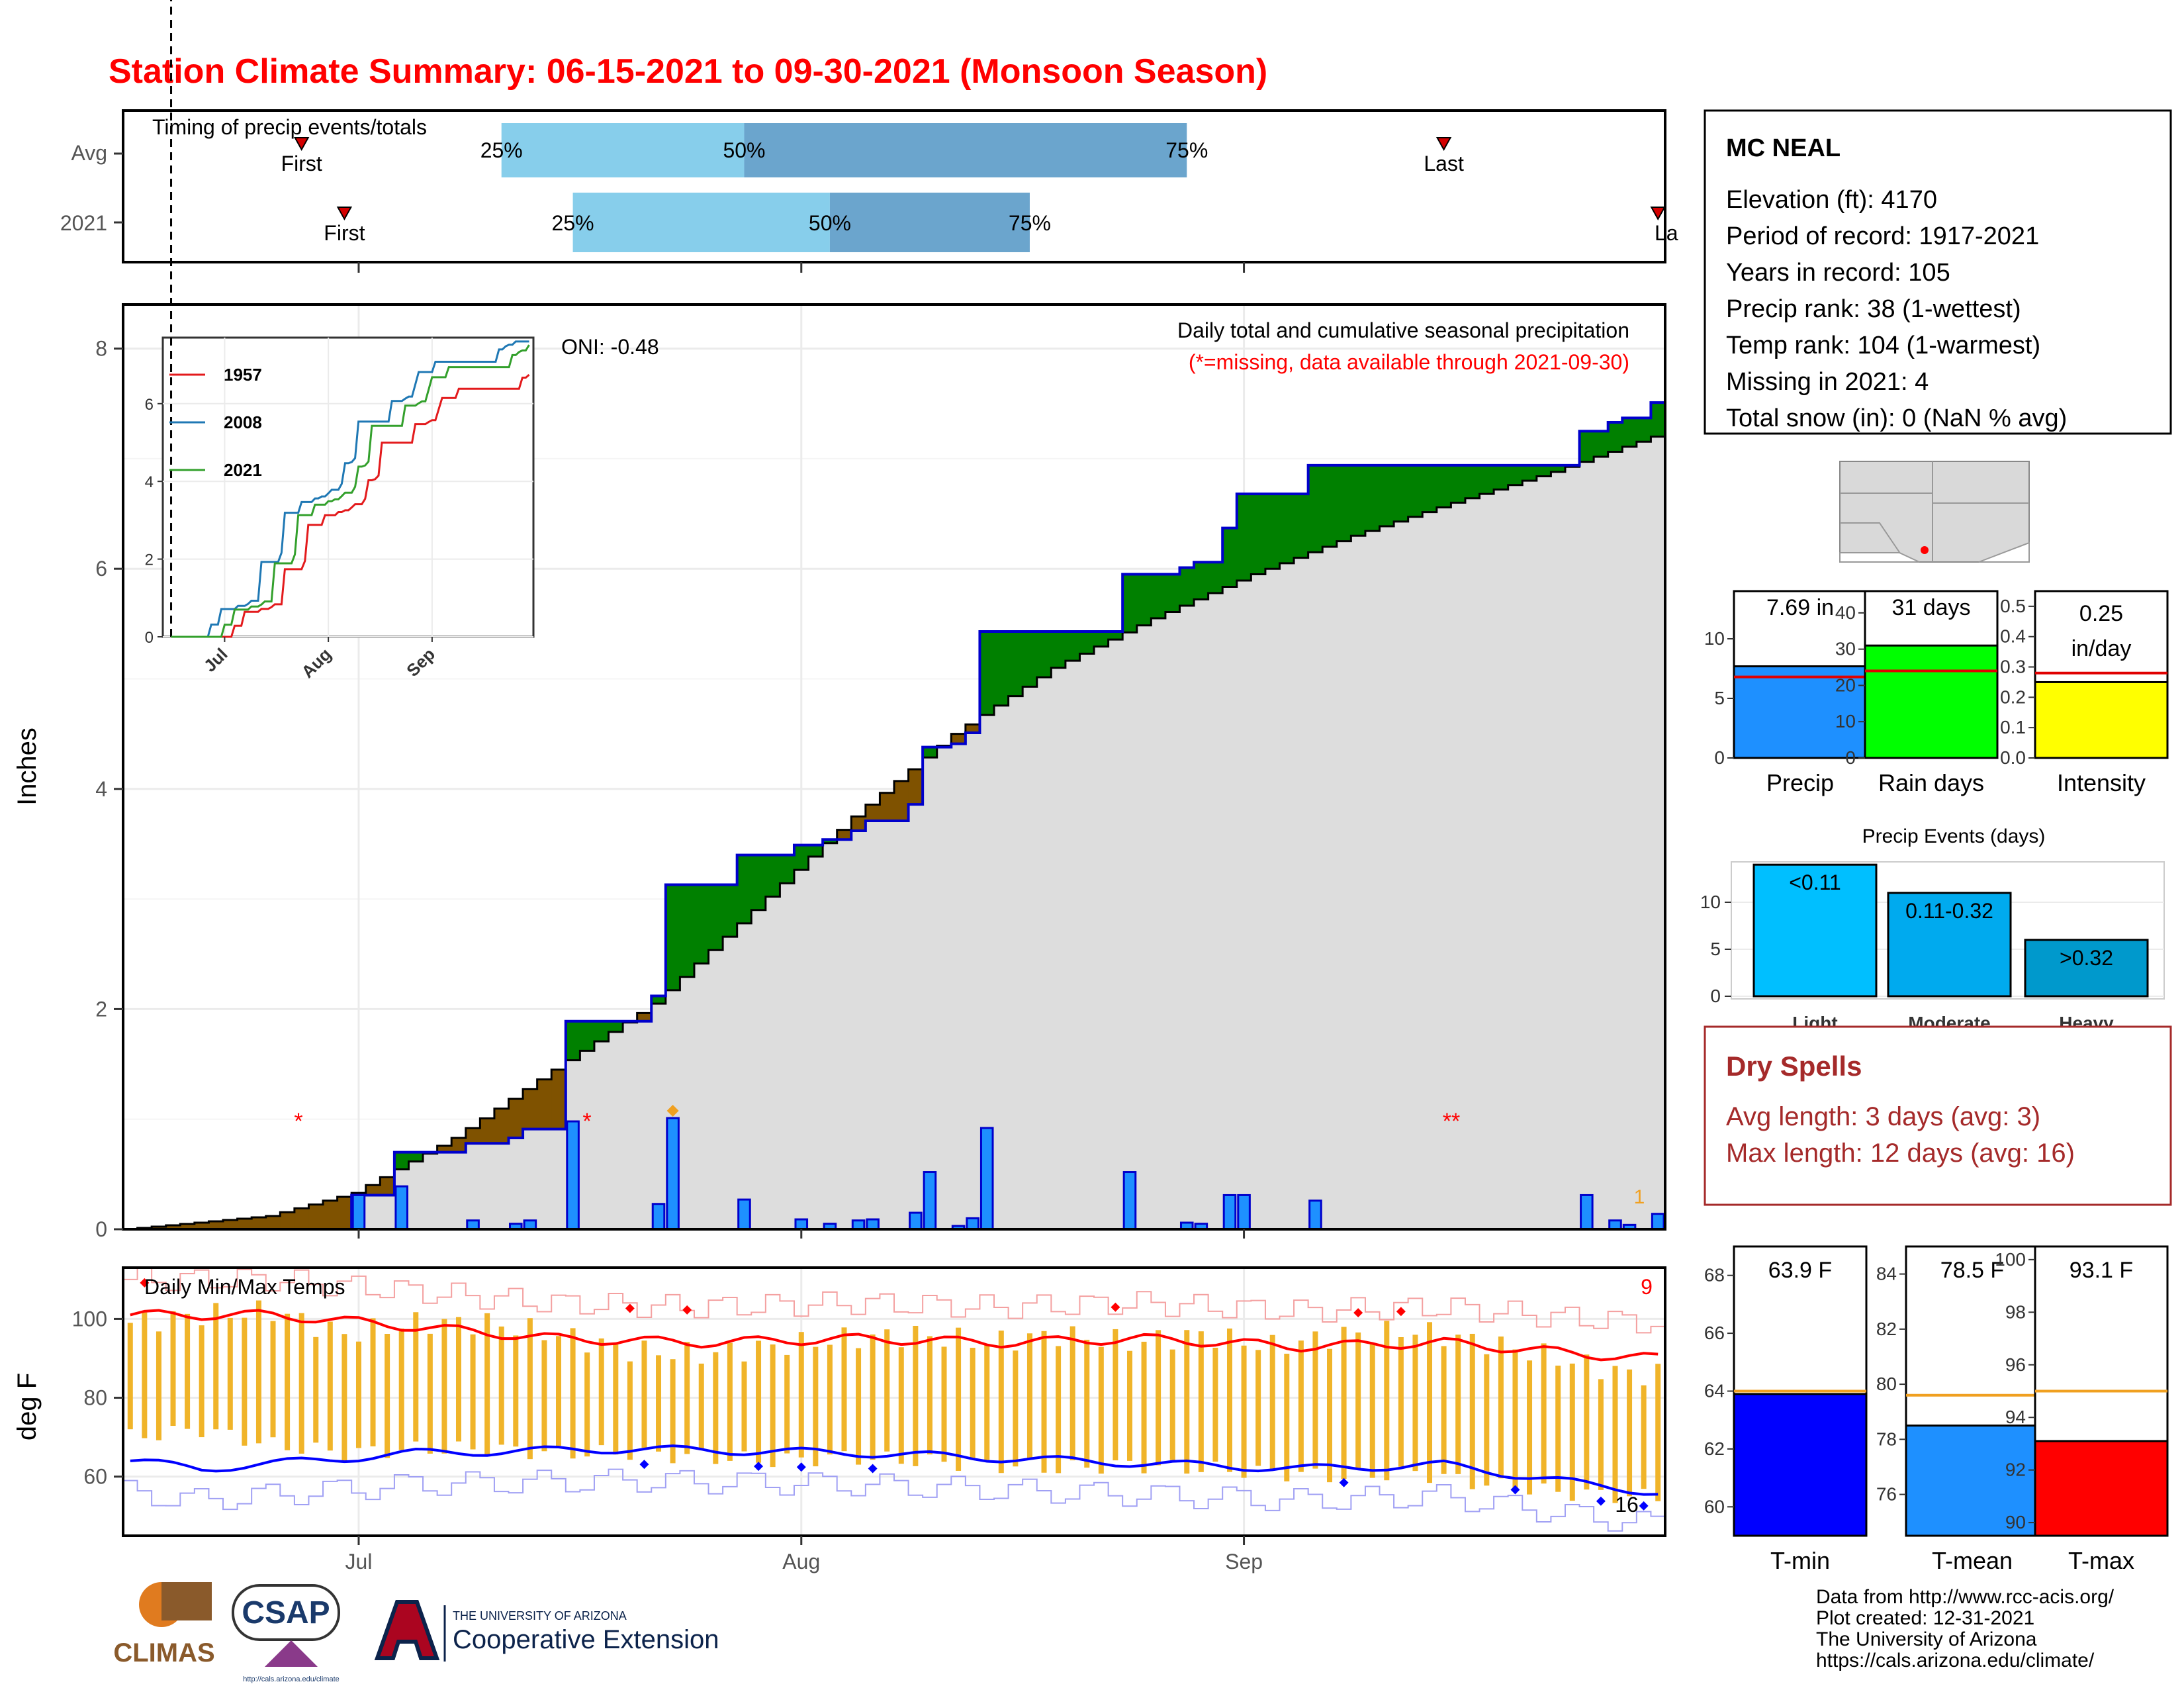 The width and height of the screenshot is (2184, 1688). What do you see at coordinates (2101, 1488) in the screenshot?
I see `temp-stat-bar-t-max` at bounding box center [2101, 1488].